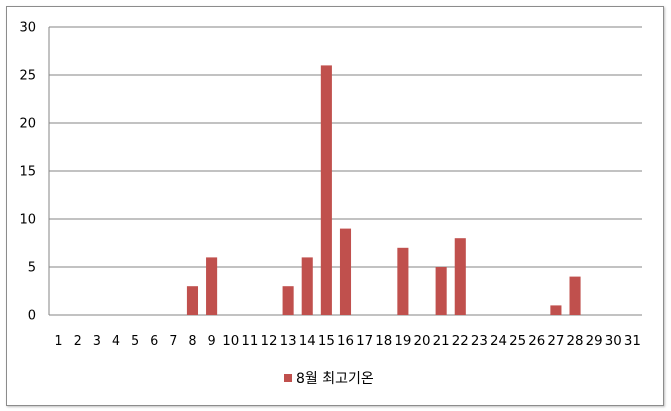  I want to click on x-tick-label: 13, so click(288, 341).